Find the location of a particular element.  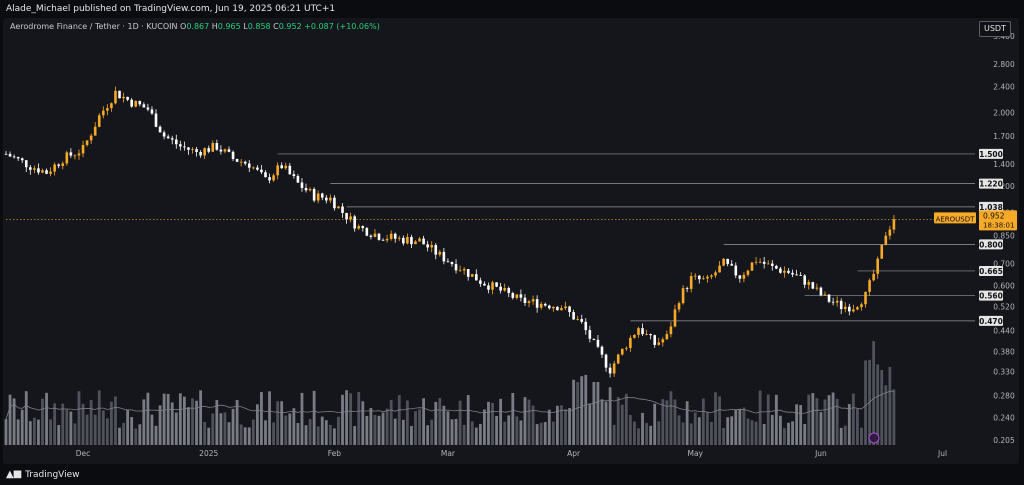

level-label: 1.038 is located at coordinates (991, 207).